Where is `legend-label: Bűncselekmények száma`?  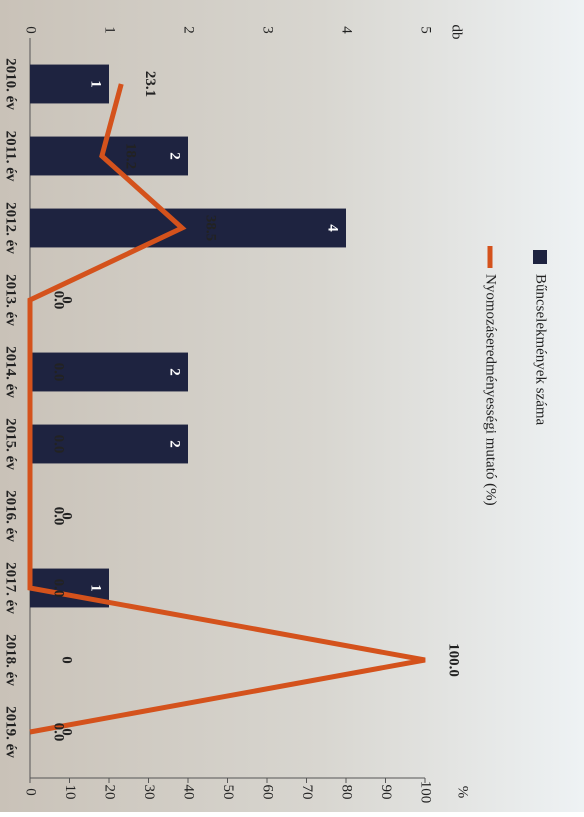 legend-label: Bűncselekmények száma is located at coordinates (541, 350).